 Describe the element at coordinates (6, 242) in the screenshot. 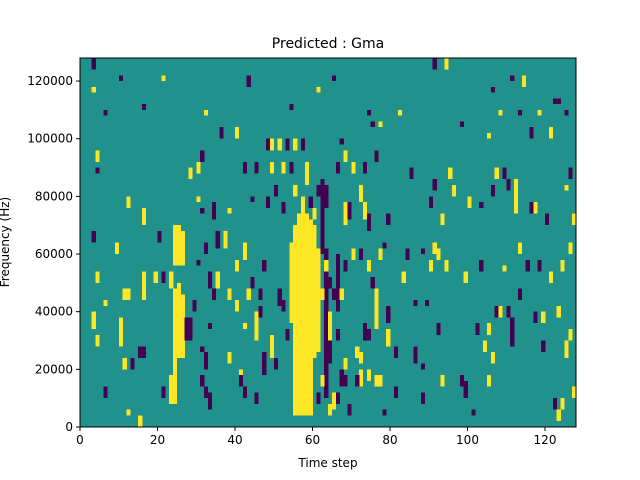

I see `y-axis-label: Frequency (Hz)` at that location.